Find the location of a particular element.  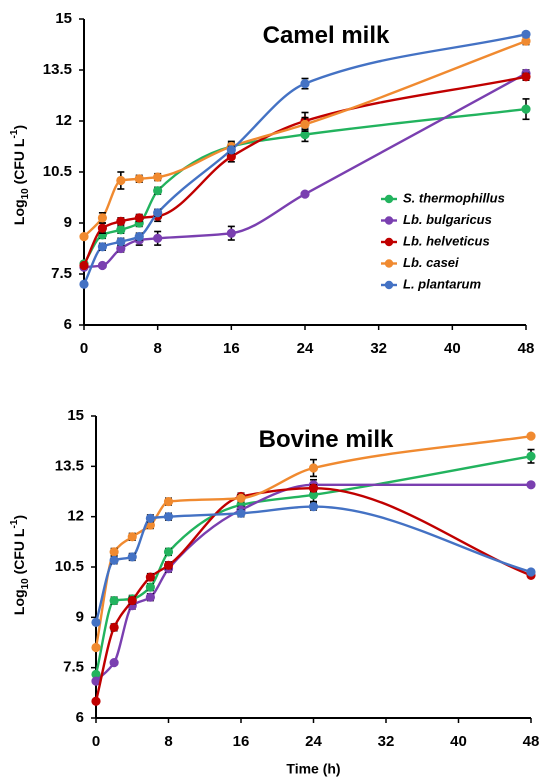

x-tick-label: 40 is located at coordinates (458, 741).